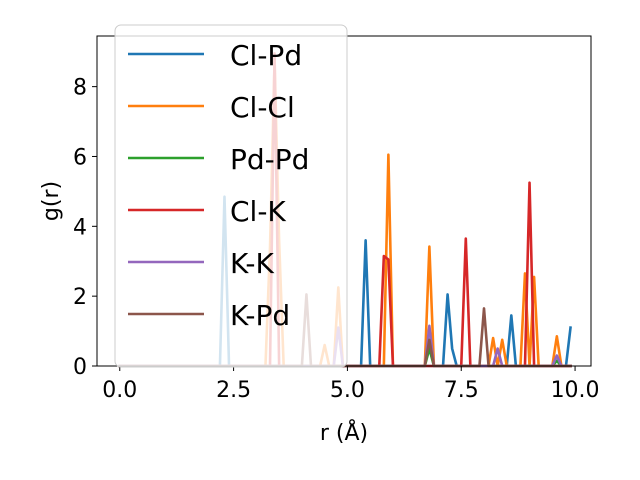 Image resolution: width=640 pixels, height=480 pixels. What do you see at coordinates (119, 390) in the screenshot?
I see `x-tick-label: 0.0` at bounding box center [119, 390].